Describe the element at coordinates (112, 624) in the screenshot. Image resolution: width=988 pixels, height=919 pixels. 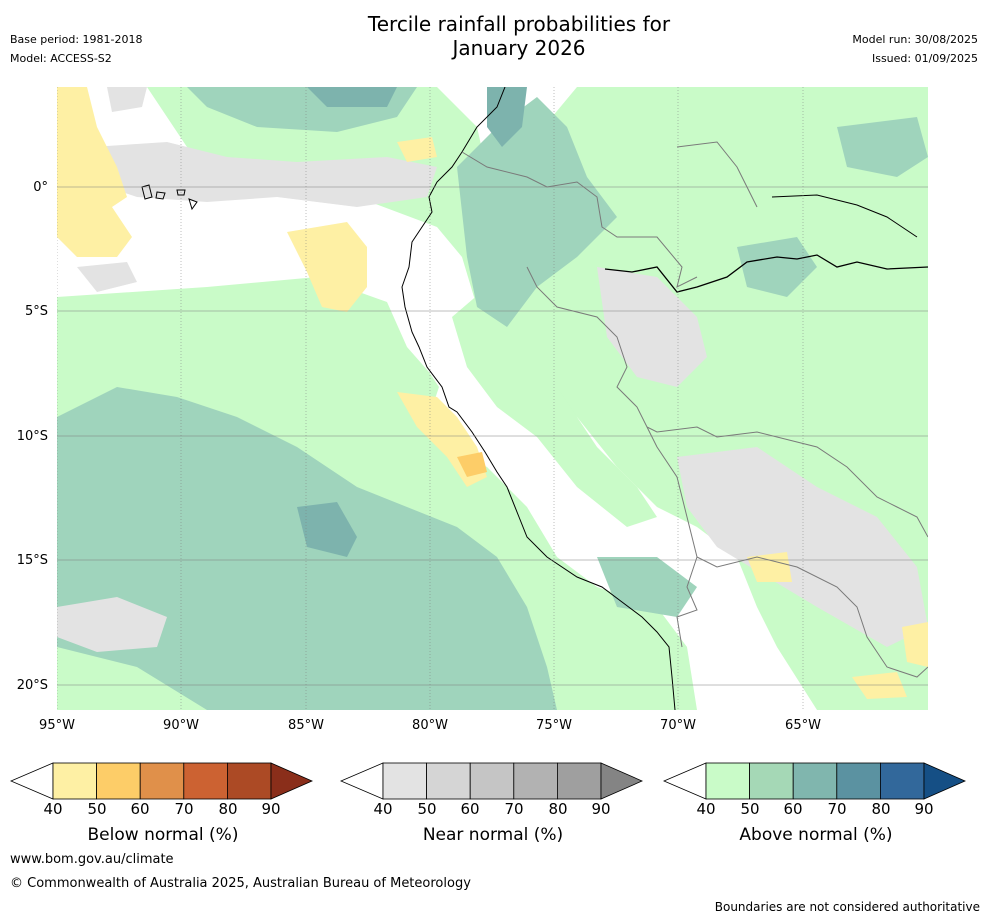
I see `near-normal-40-patch-ocean` at that location.